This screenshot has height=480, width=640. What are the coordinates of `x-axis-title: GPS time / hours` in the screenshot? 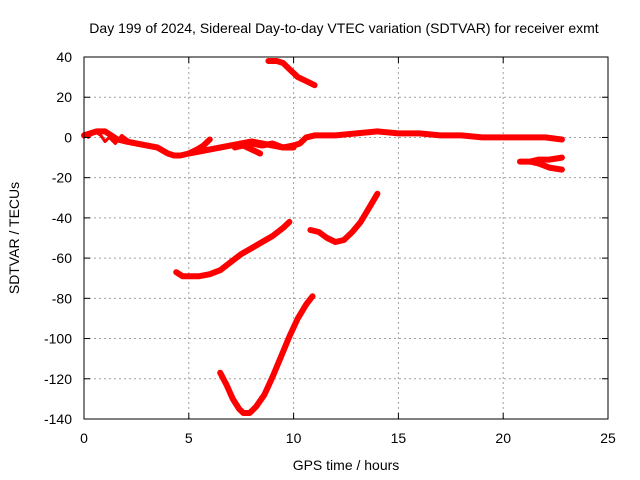 It's located at (346, 465).